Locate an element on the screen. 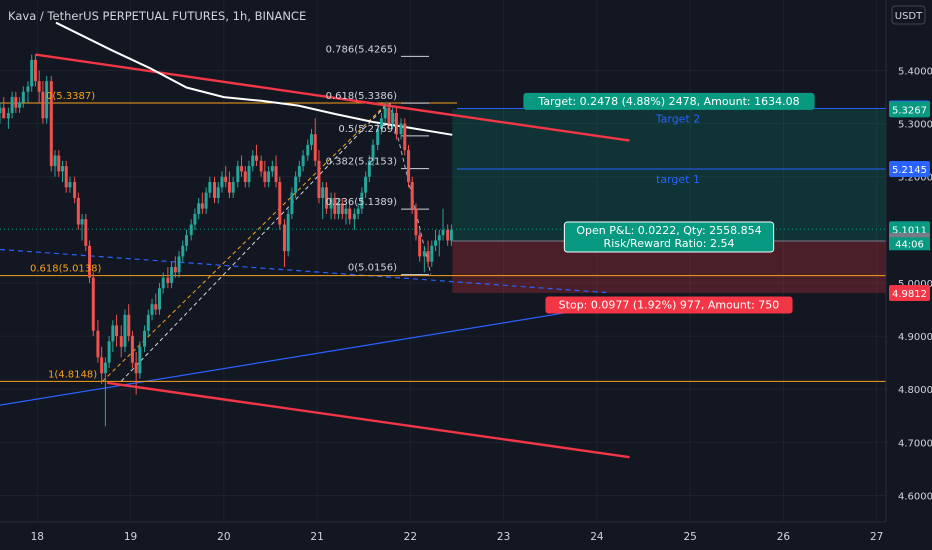 This screenshot has width=932, height=550. price-label-text: 5.2145 is located at coordinates (909, 170).